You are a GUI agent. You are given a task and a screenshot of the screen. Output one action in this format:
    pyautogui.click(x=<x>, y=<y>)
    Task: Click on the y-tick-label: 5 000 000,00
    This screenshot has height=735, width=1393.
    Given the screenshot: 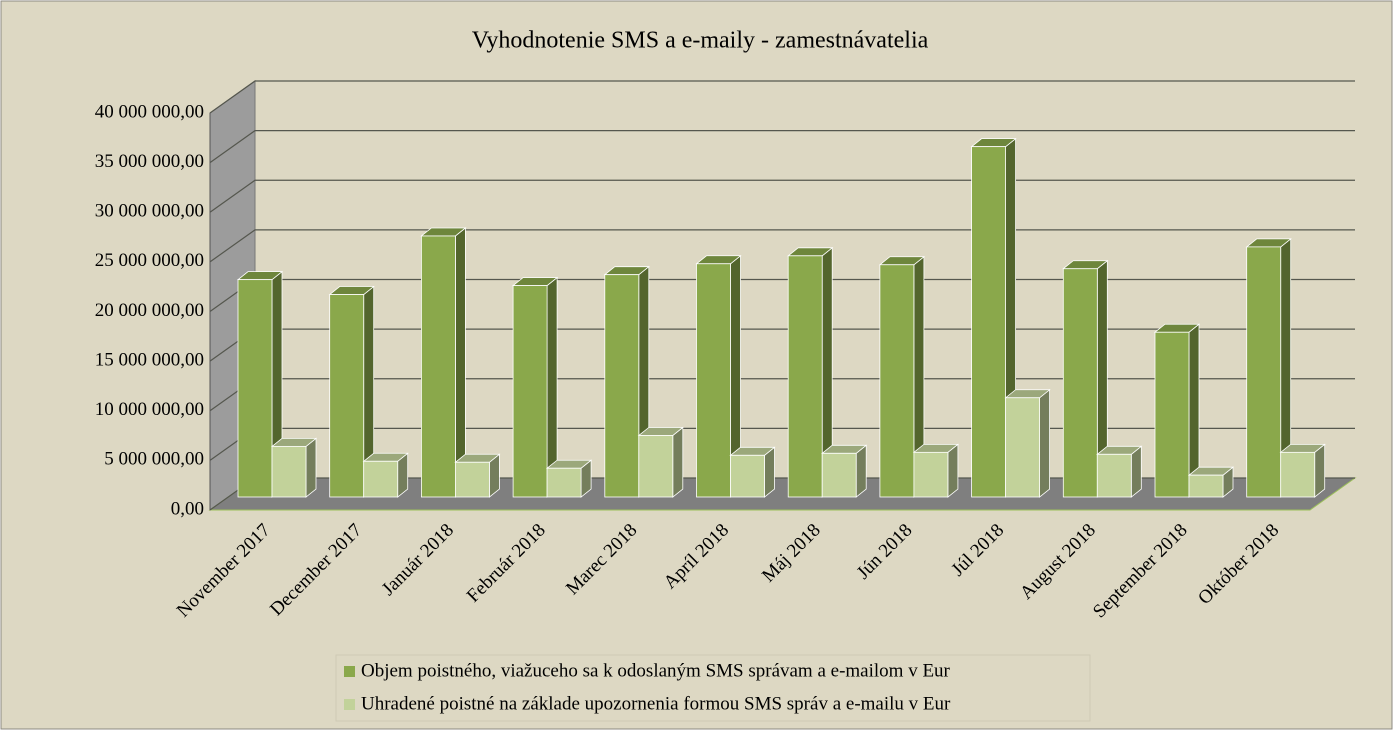 What is the action you would take?
    pyautogui.click(x=154, y=459)
    